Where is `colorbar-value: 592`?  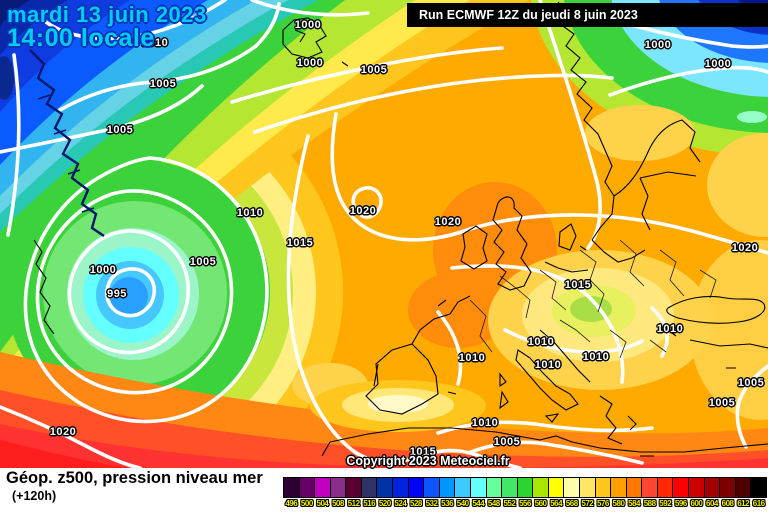
colorbar-value: 592 is located at coordinates (665, 503).